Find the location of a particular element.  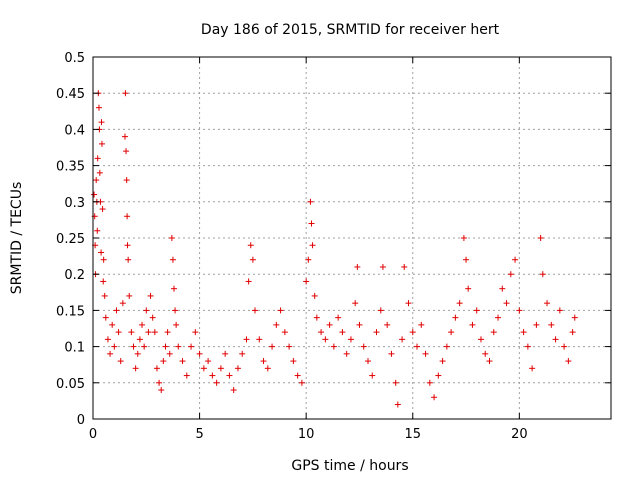

y-axis-label: SRMTID / TECUs is located at coordinates (17, 238).